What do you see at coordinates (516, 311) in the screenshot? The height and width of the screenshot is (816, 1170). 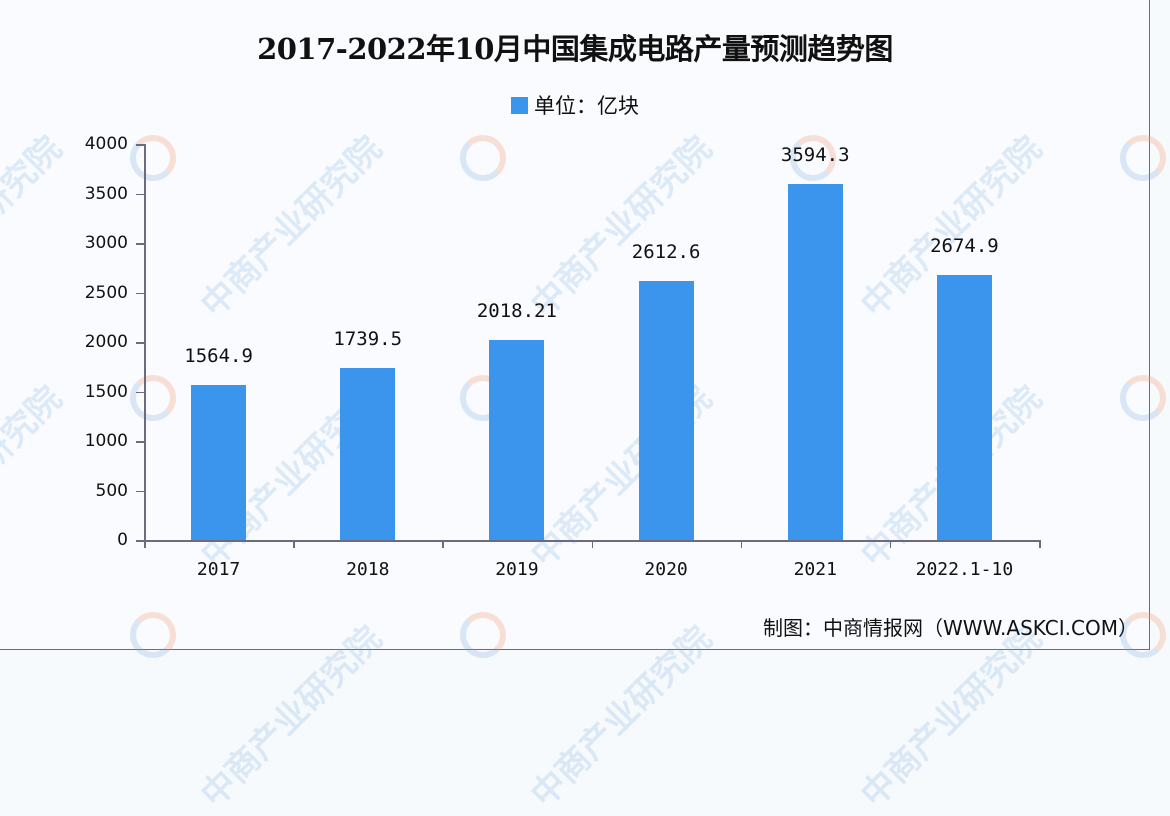 I see `bar-value-label: 2018.21` at bounding box center [516, 311].